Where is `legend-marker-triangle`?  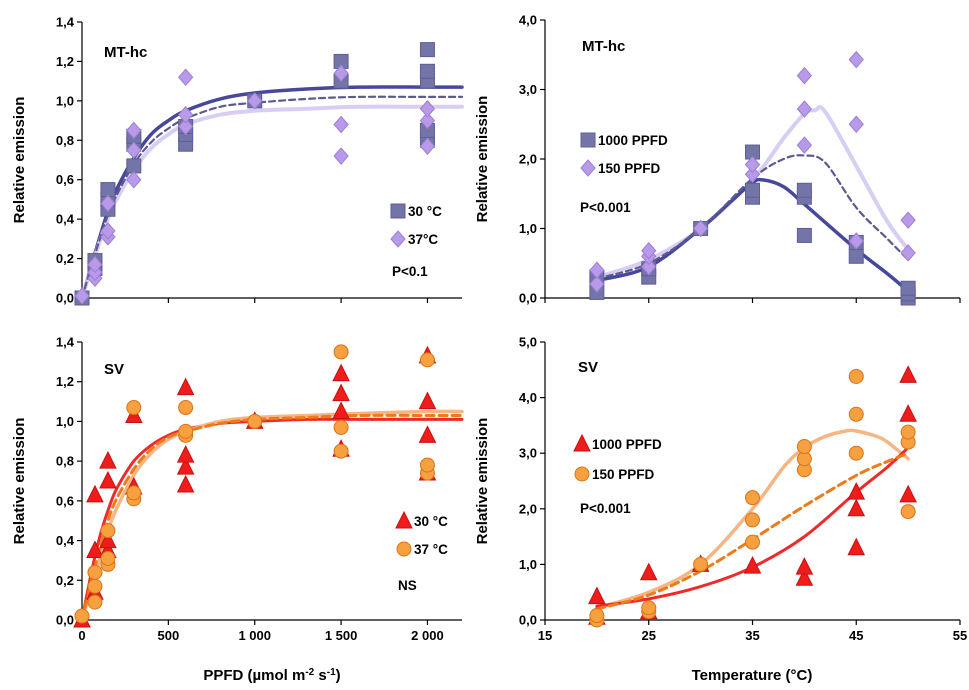
legend-marker-triangle is located at coordinates (582, 442).